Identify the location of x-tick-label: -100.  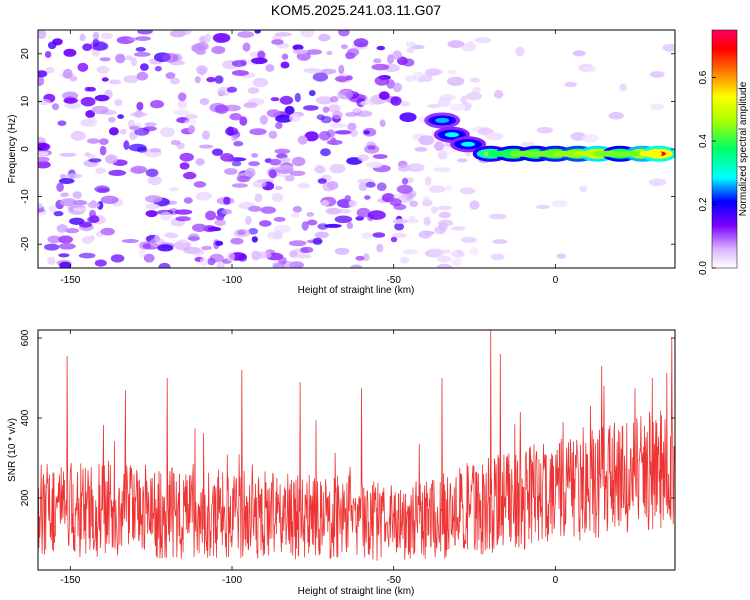
(232, 580).